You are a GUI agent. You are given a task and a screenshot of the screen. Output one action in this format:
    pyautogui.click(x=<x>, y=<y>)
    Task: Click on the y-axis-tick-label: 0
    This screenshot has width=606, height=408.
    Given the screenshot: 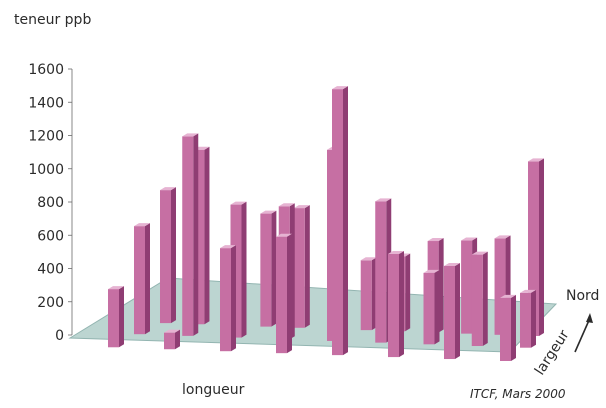 What is the action you would take?
    pyautogui.click(x=59, y=336)
    